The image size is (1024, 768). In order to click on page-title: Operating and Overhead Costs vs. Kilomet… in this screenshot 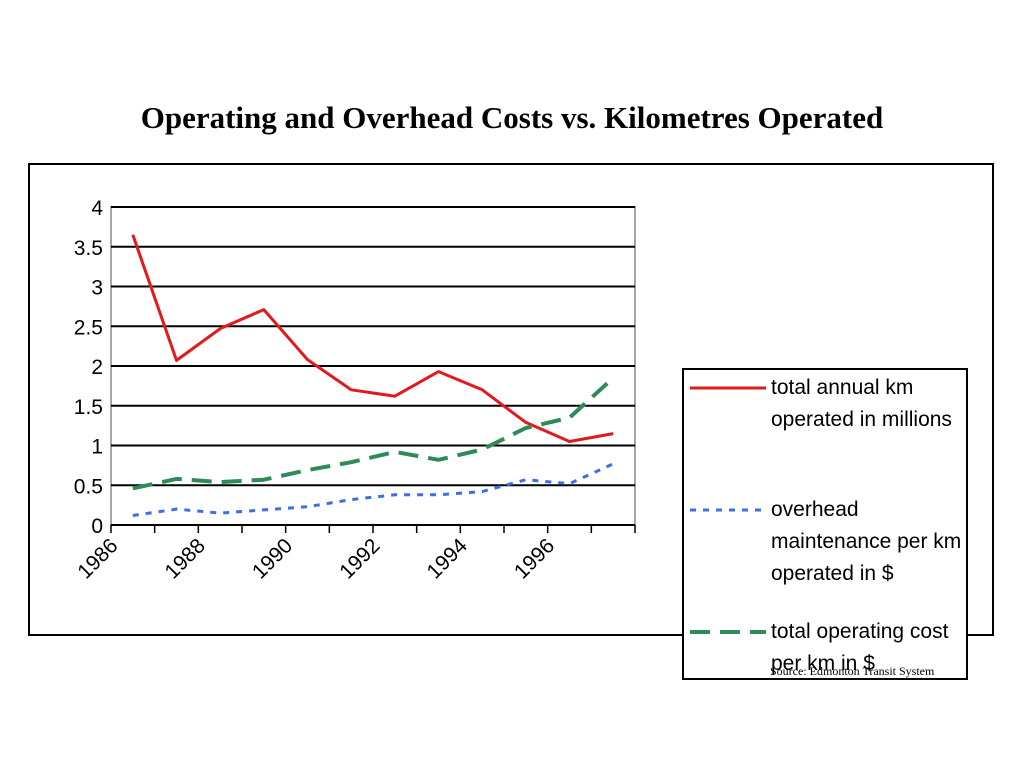, I will do `click(512, 117)`.